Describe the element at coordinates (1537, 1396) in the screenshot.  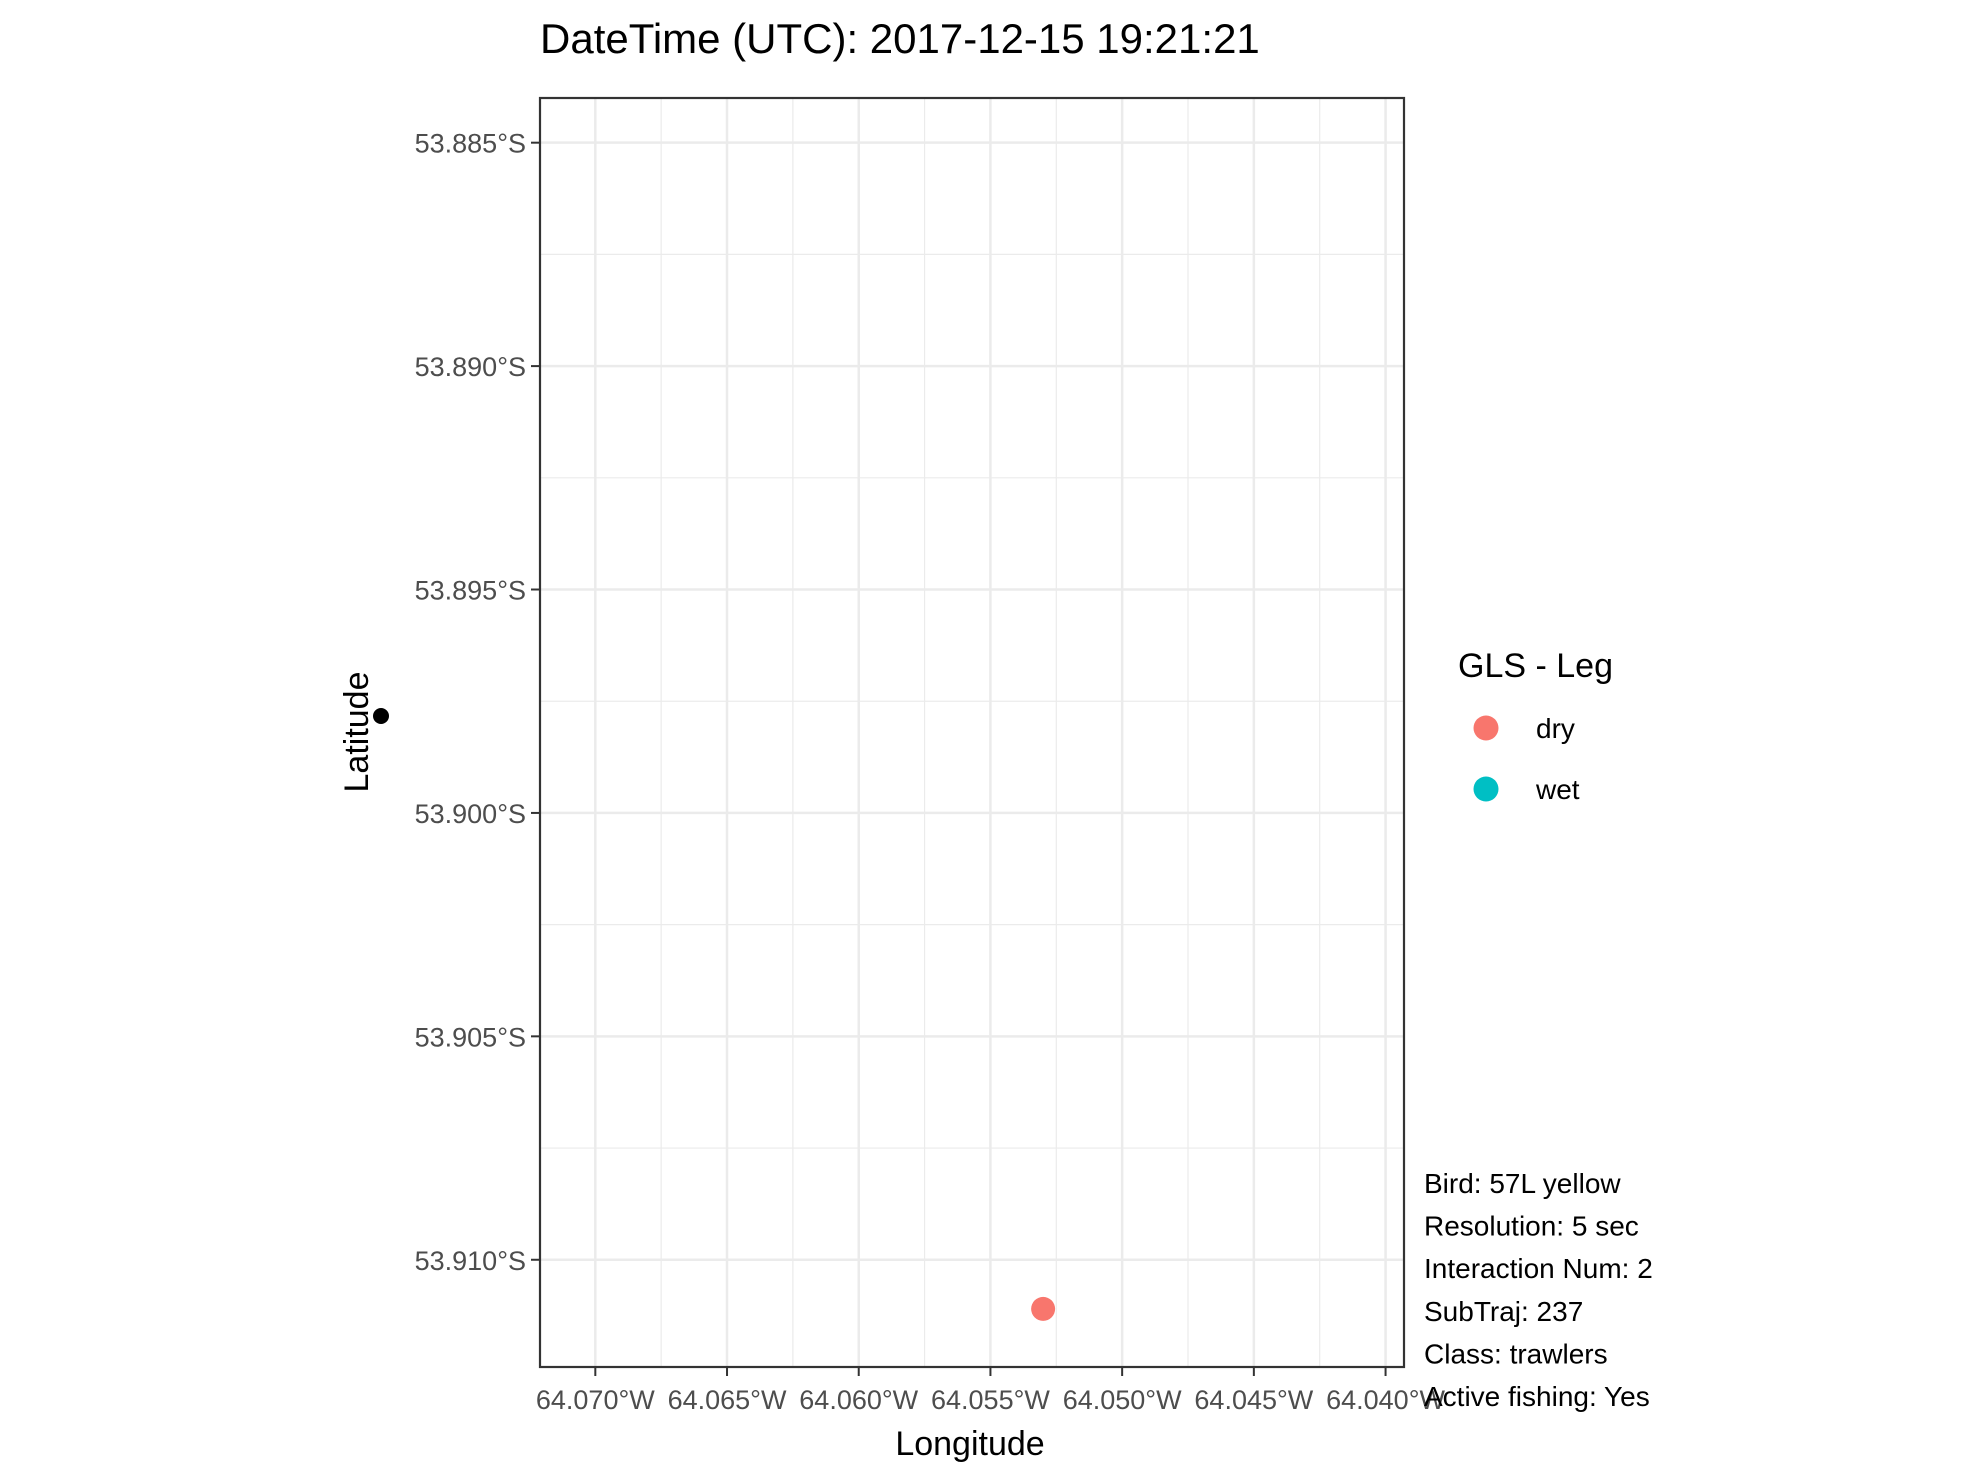
I see `info-line: Active fishing: Yes` at that location.